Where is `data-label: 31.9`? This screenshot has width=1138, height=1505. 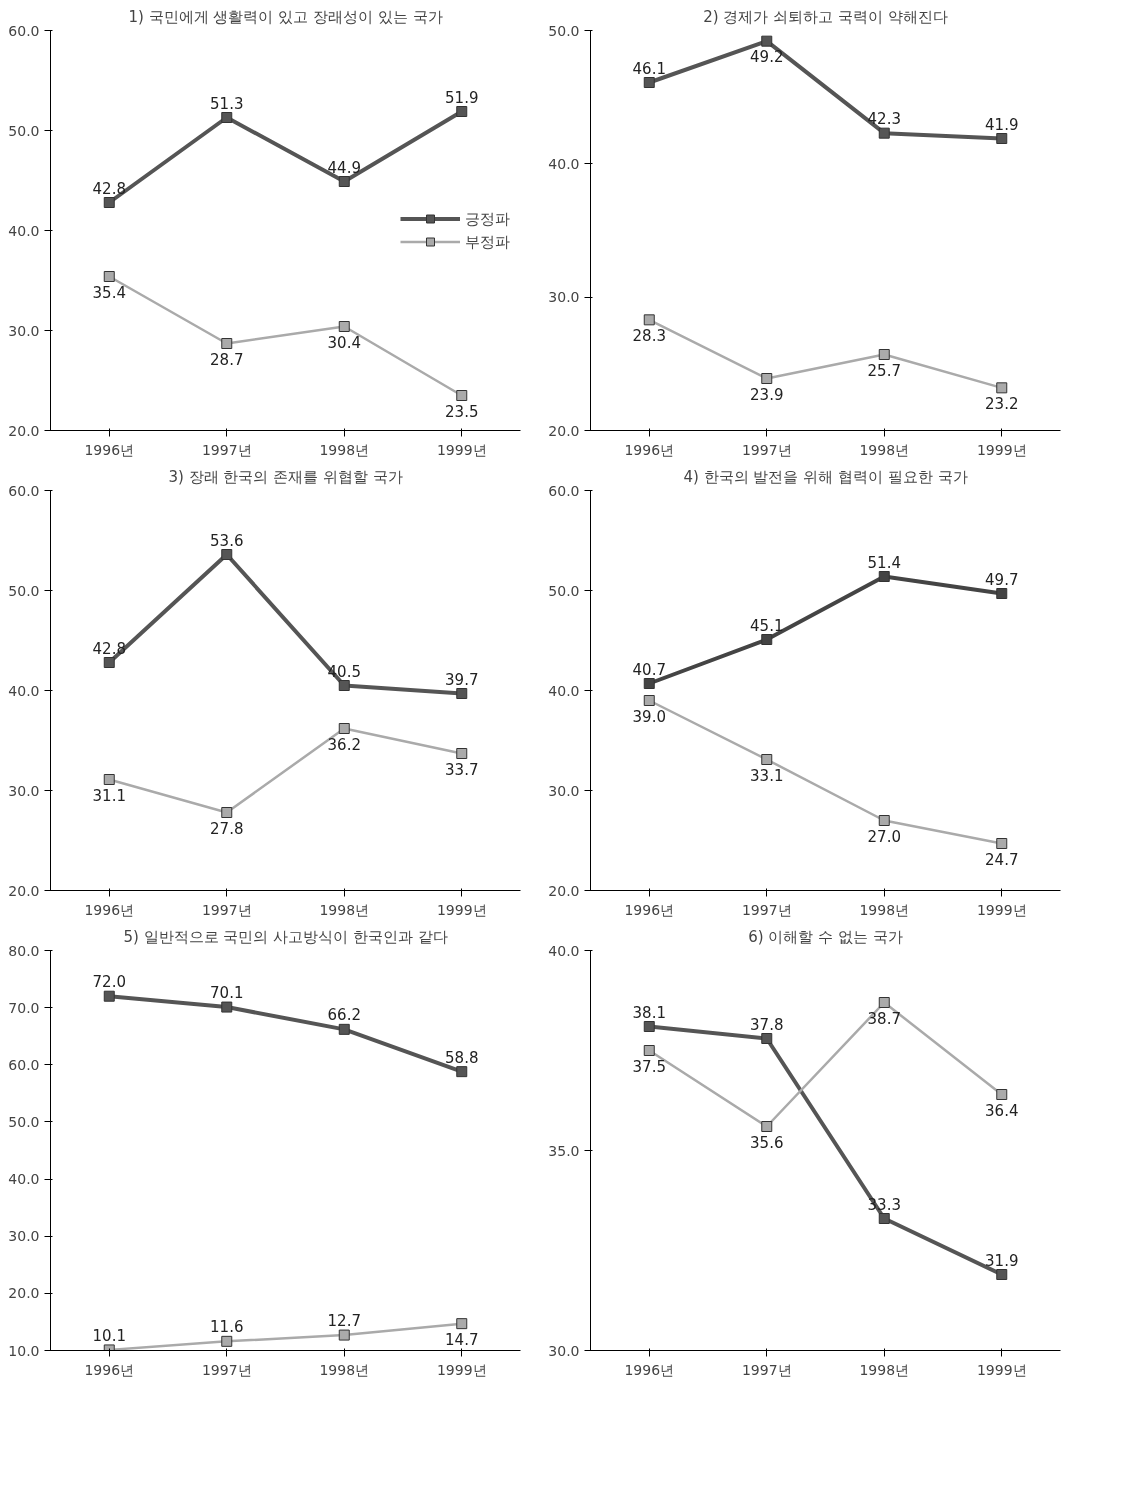 data-label: 31.9 is located at coordinates (1002, 1260).